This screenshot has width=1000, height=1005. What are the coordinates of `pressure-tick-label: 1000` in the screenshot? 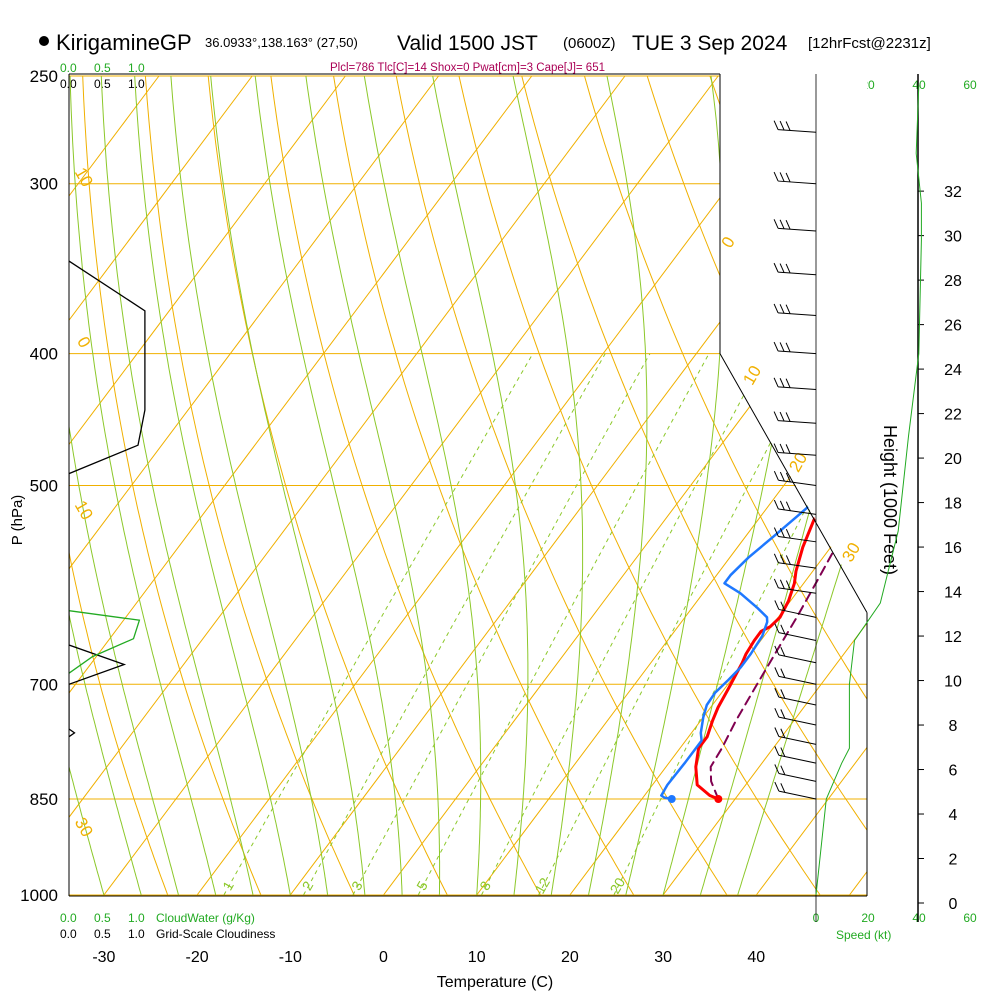 It's located at (39, 895).